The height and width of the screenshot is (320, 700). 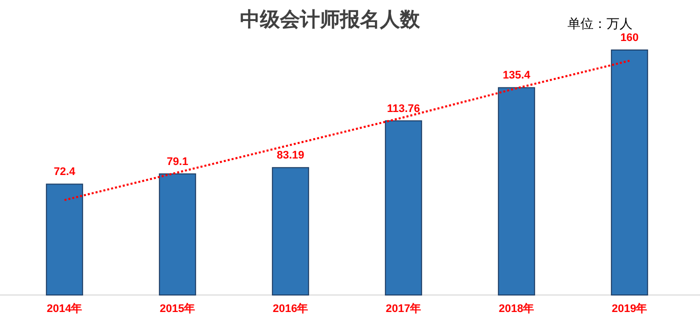 What do you see at coordinates (517, 76) in the screenshot?
I see `data-label: 135.4` at bounding box center [517, 76].